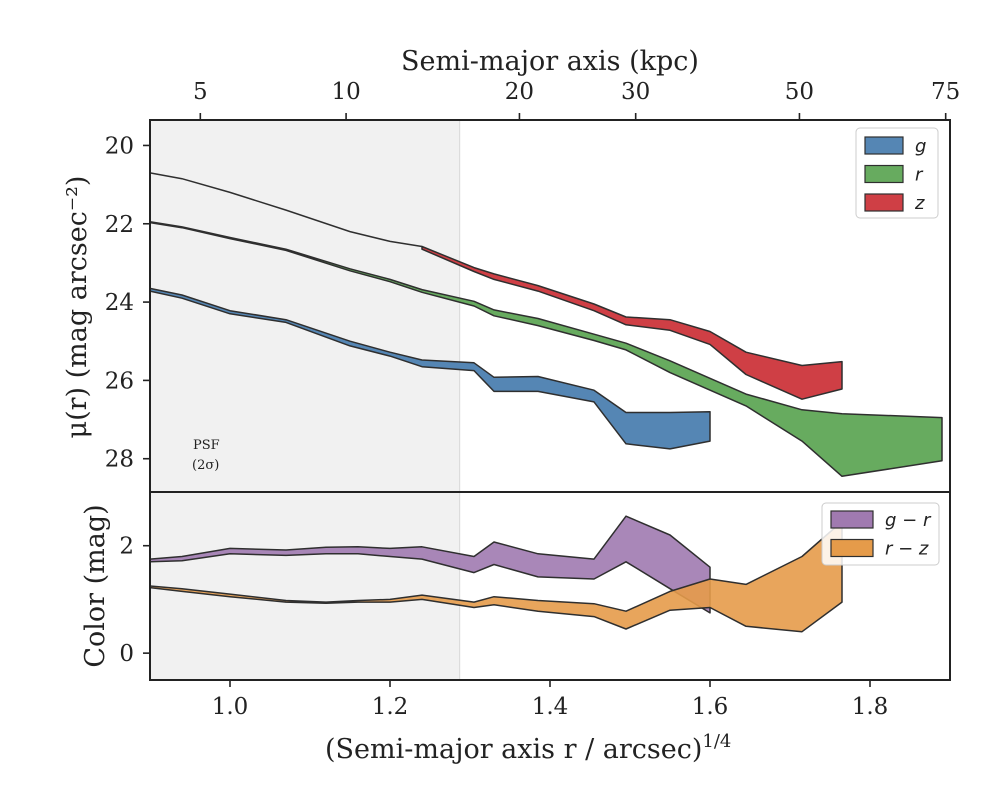  What do you see at coordinates (77, 307) in the screenshot?
I see `profile-y-axis-title: μ(r) (mag arcsec⁻²)` at bounding box center [77, 307].